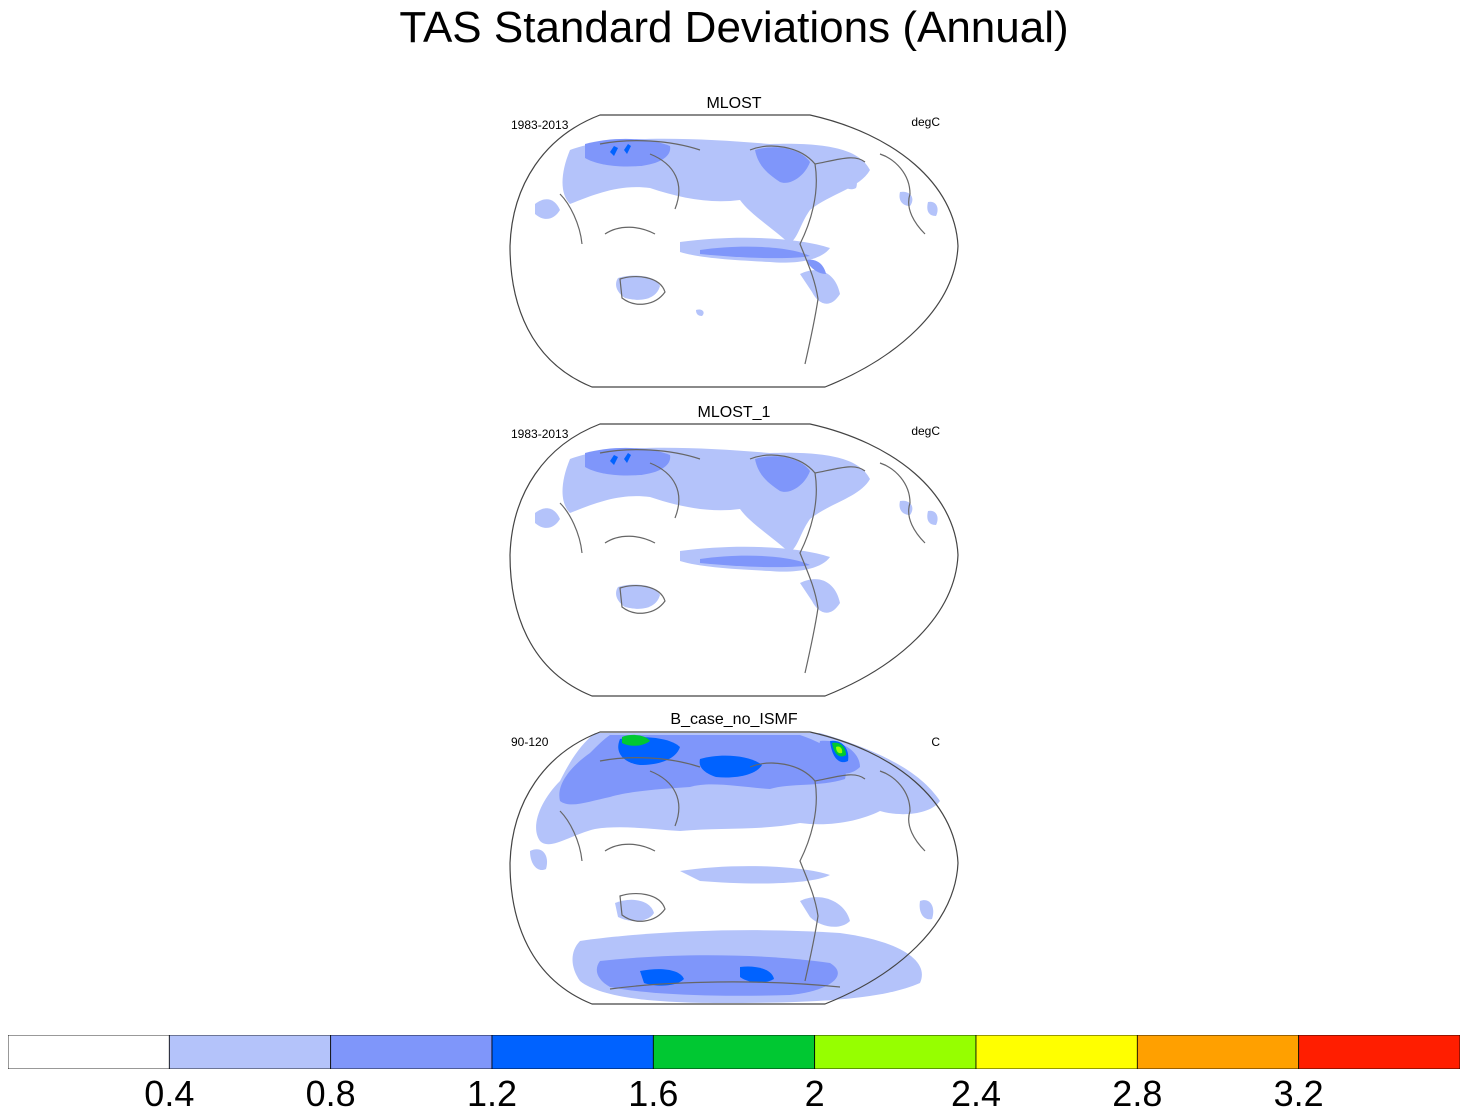 The width and height of the screenshot is (1468, 1118). Describe the element at coordinates (734, 719) in the screenshot. I see `panel-title: B_case_no_ISMF` at that location.